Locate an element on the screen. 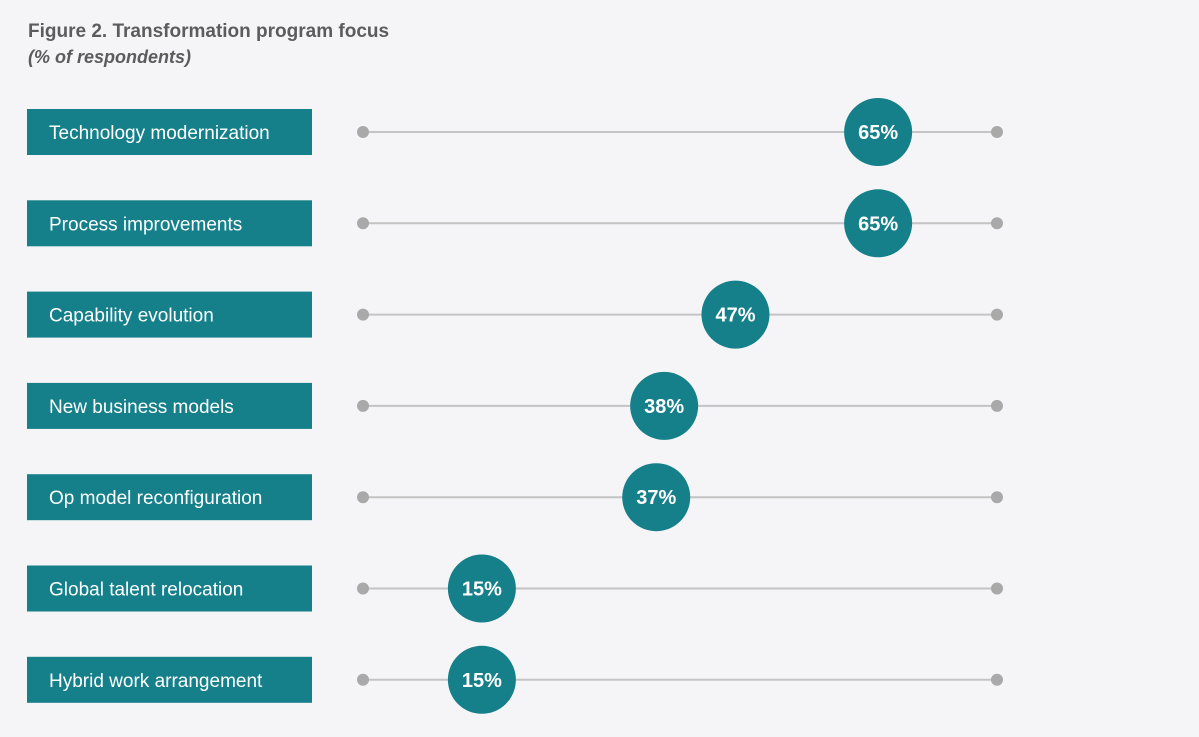  value-label: 38% is located at coordinates (664, 407).